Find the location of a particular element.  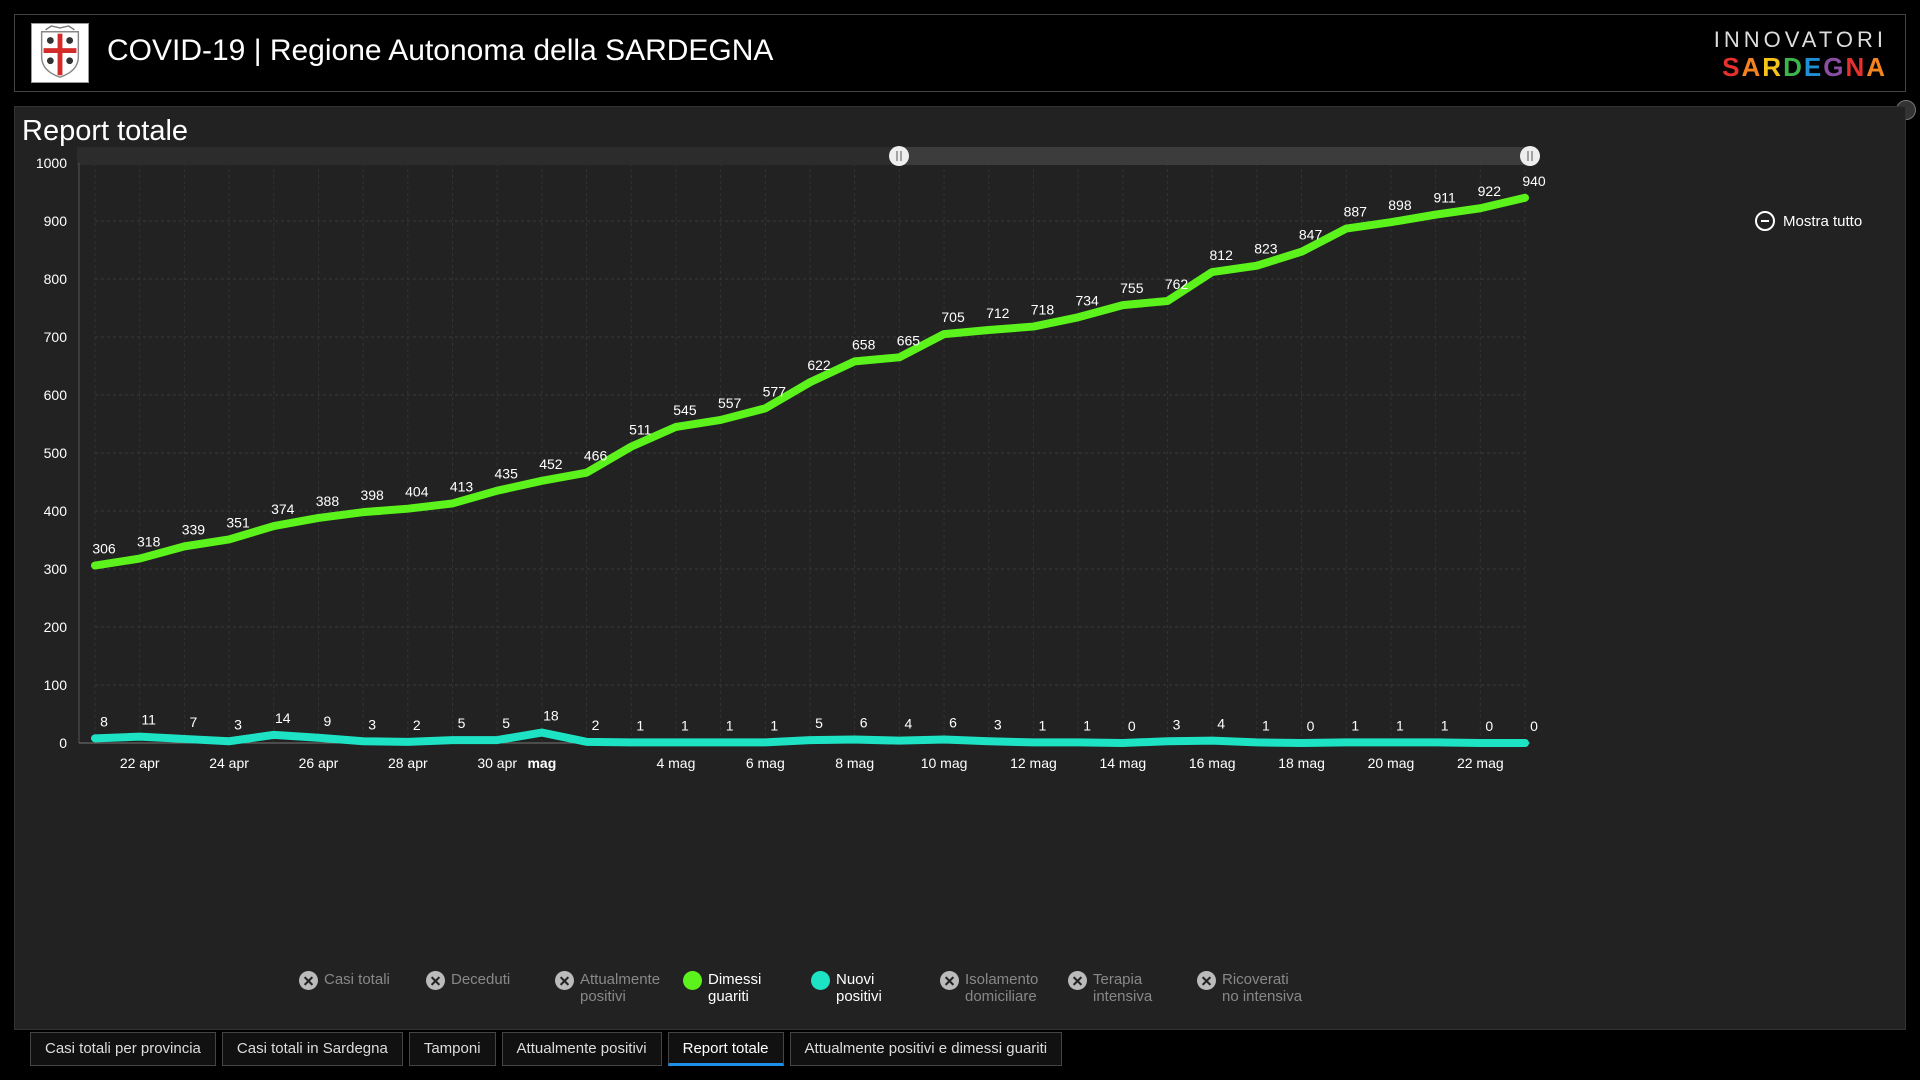

brand-top-text: INNOVATORI is located at coordinates (1800, 39).